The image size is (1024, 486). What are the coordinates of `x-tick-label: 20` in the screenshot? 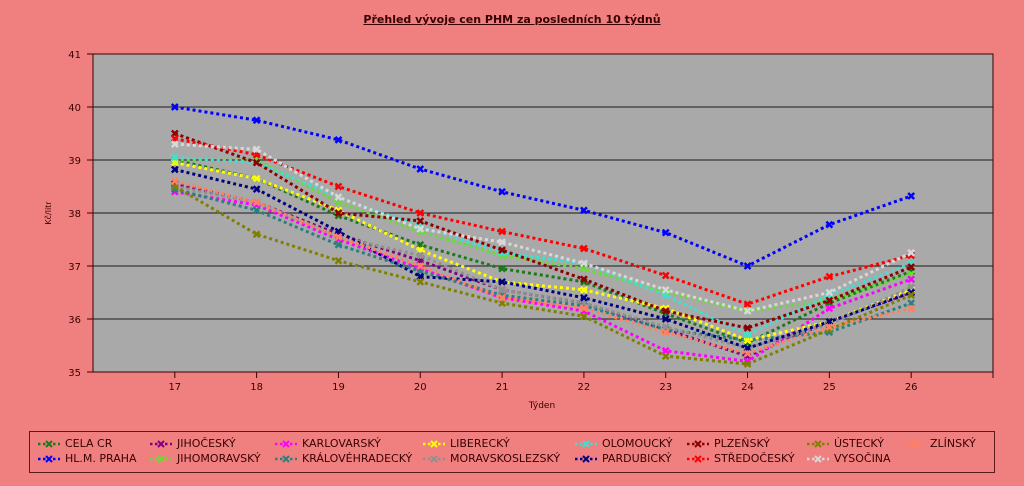 It's located at (420, 387).